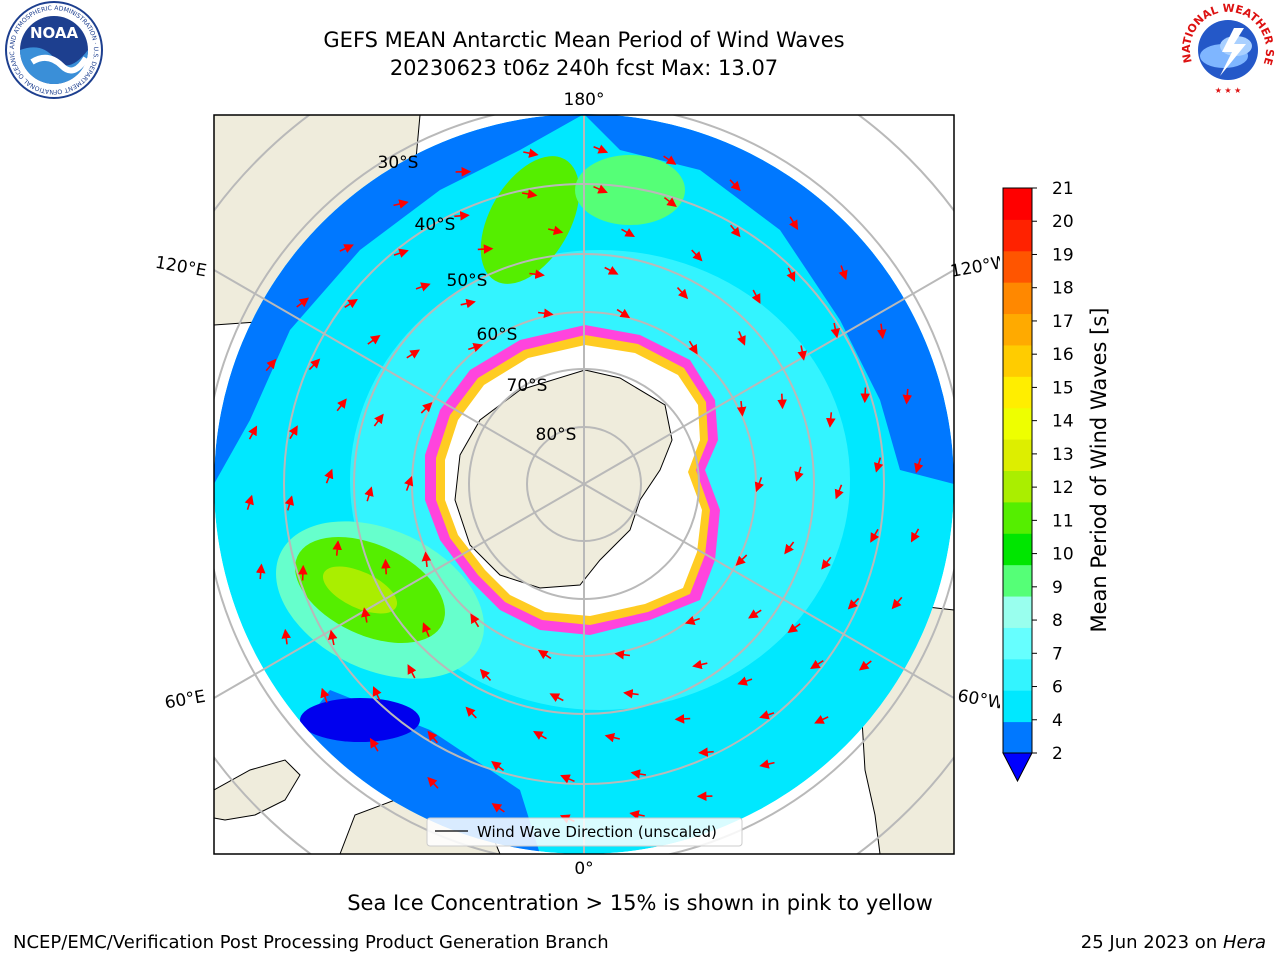  Describe the element at coordinates (1063, 289) in the screenshot. I see `colorbar-tick-label: 18` at that location.